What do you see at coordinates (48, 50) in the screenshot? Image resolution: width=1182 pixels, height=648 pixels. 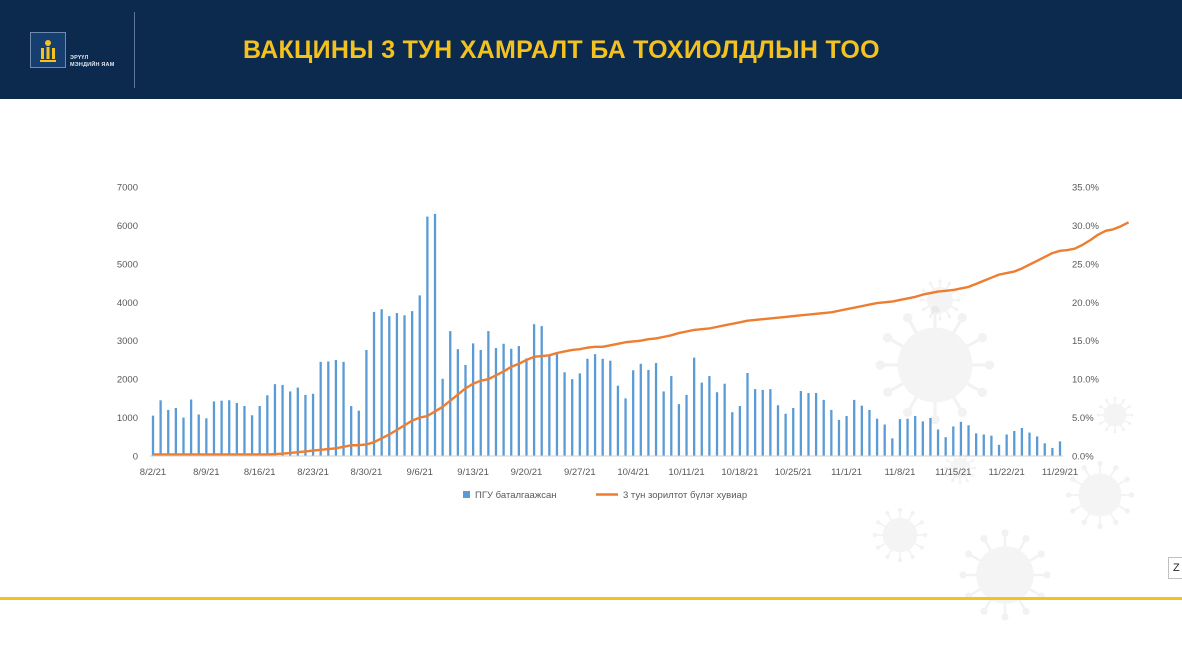 I see `ministry-logo` at bounding box center [48, 50].